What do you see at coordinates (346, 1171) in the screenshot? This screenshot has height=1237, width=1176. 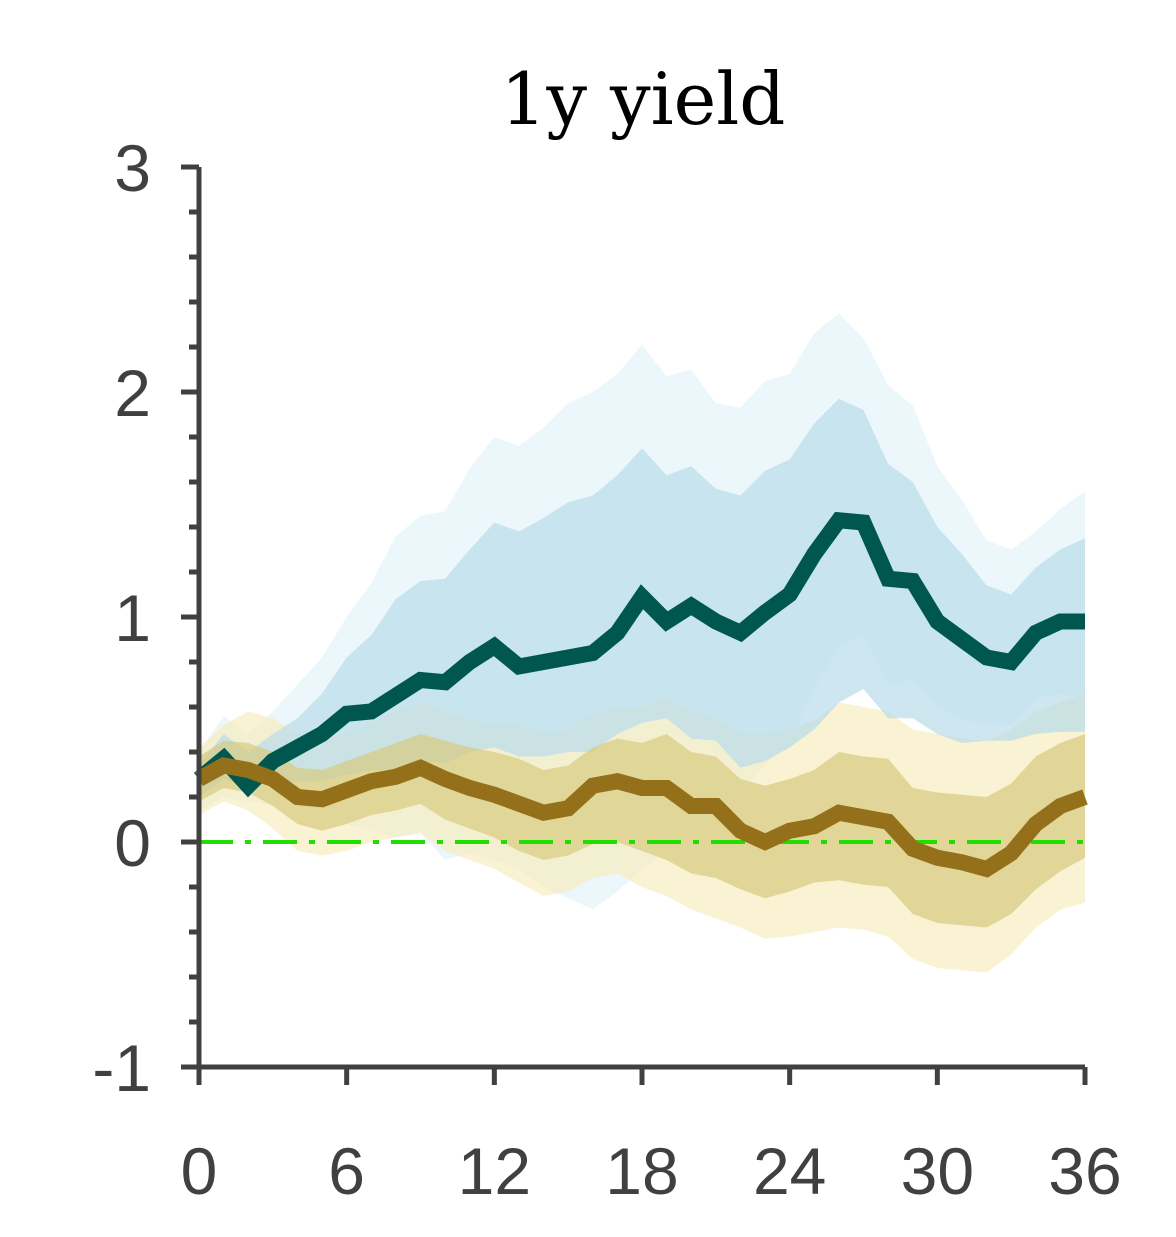 I see `x-tick-label: 6` at bounding box center [346, 1171].